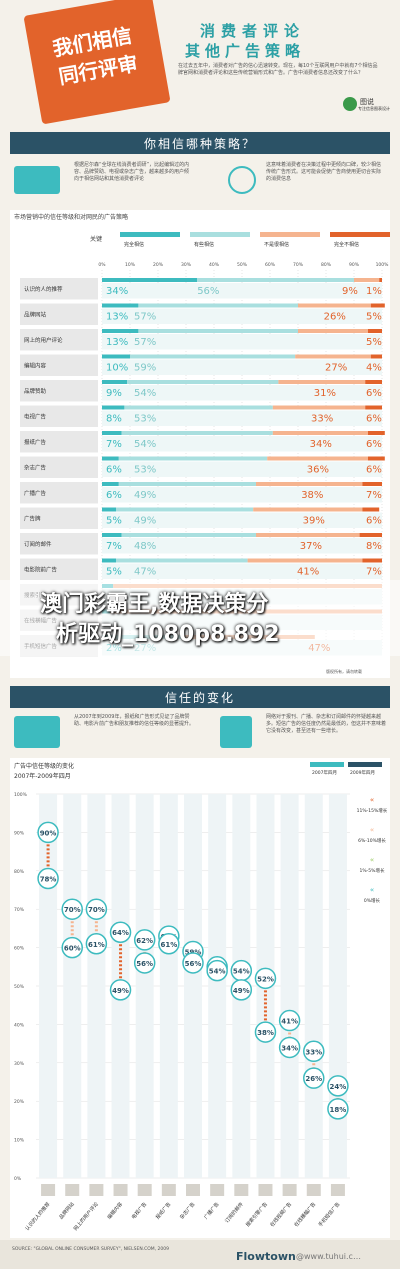 This screenshot has height=1269, width=400. Describe the element at coordinates (241, 972) in the screenshot. I see `label-2009: 54%` at that location.